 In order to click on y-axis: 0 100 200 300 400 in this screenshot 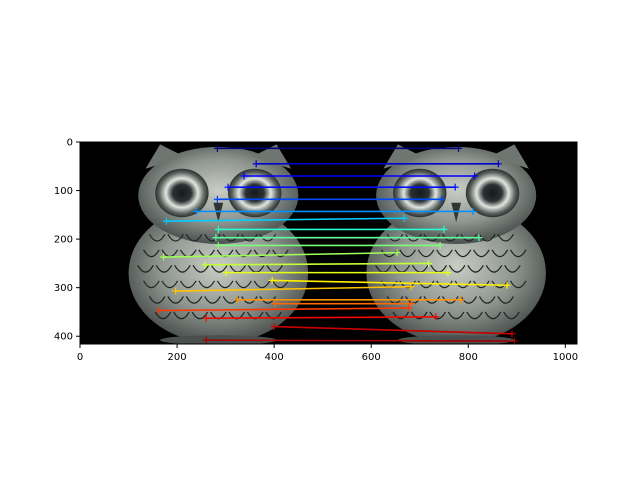, I will do `click(67, 240)`.